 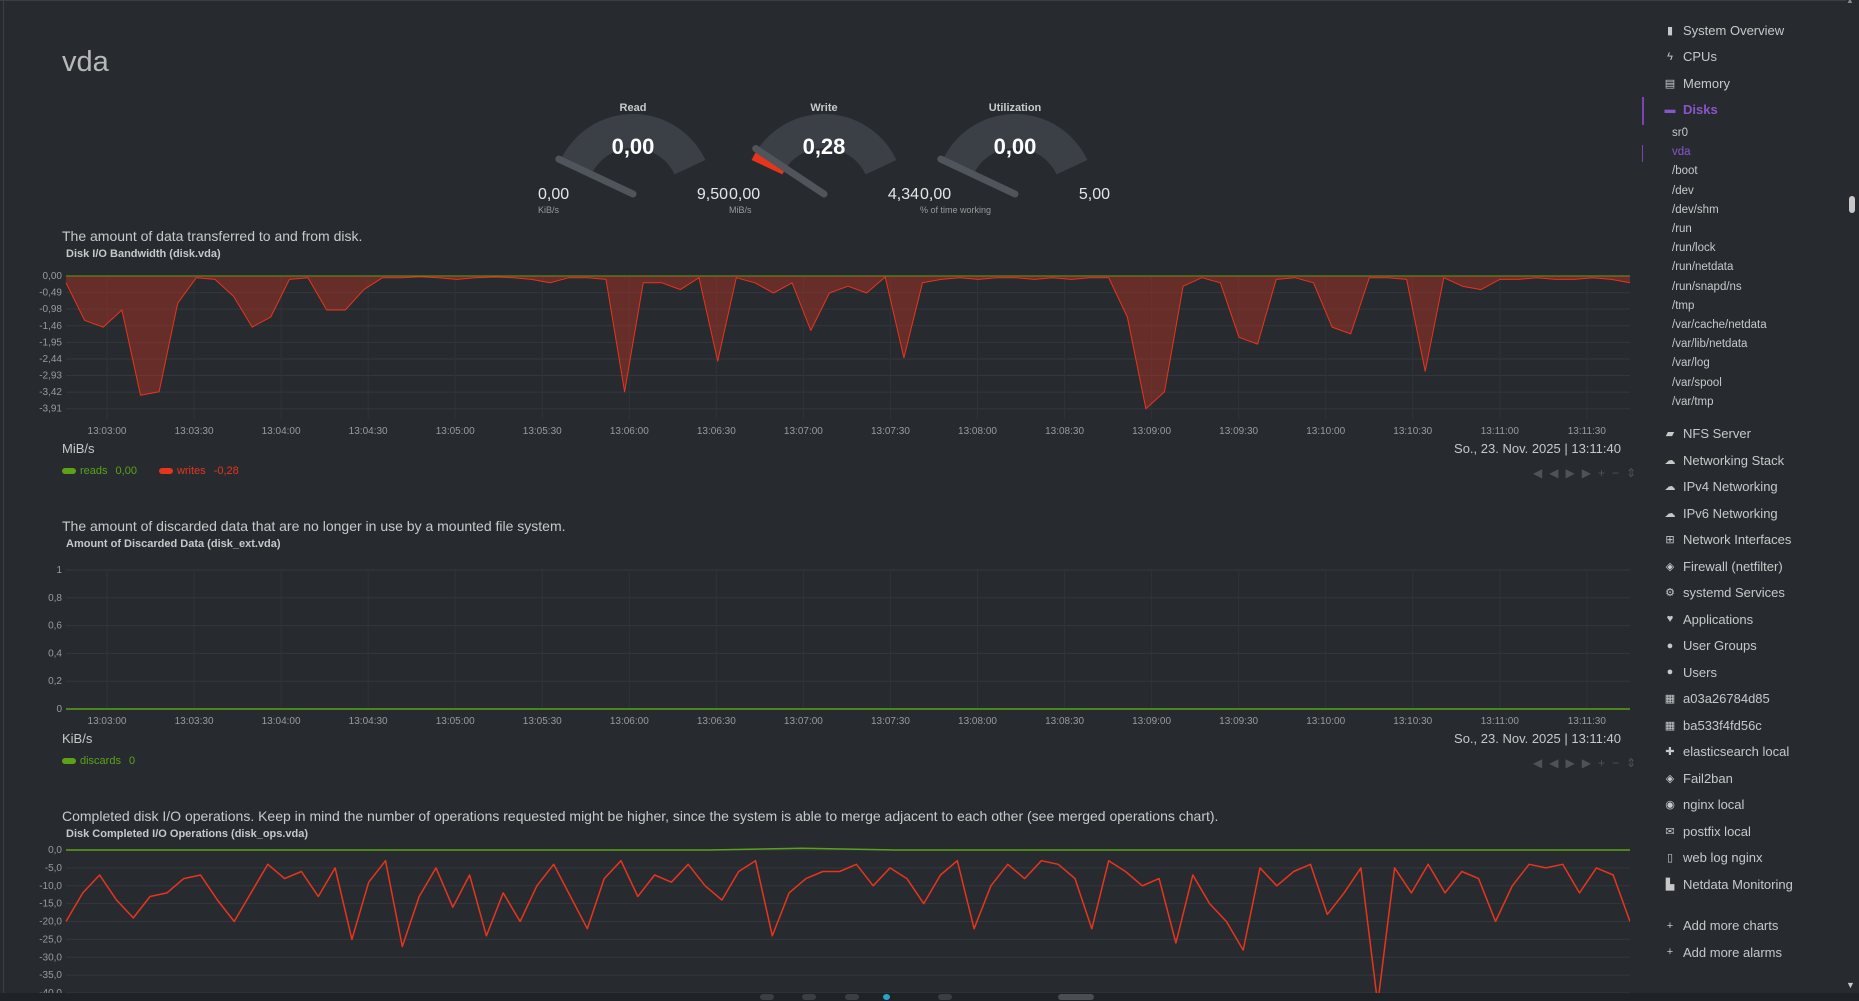 I want to click on sidebar-item-web-log-nginx: ▯ web log nginx, so click(x=1713, y=857).